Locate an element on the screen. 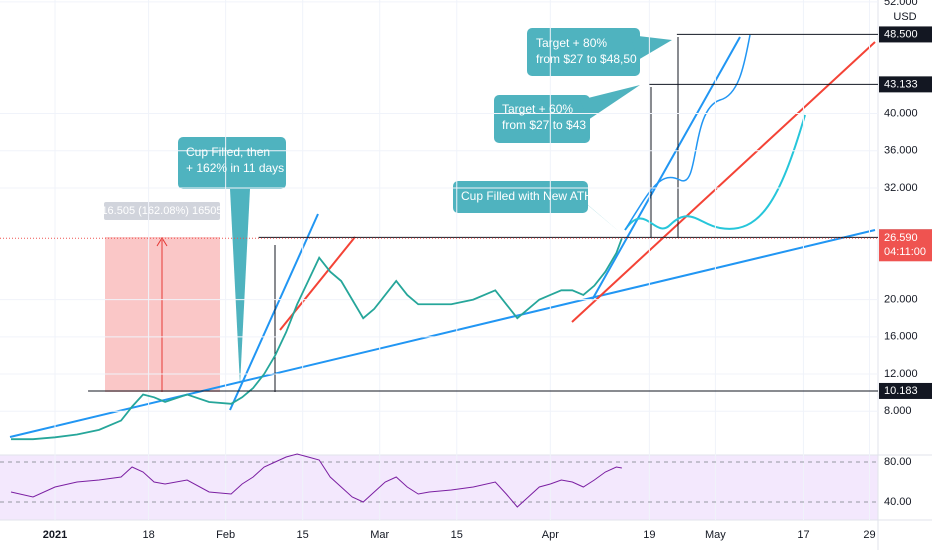  rsi-pane is located at coordinates (439, 487).